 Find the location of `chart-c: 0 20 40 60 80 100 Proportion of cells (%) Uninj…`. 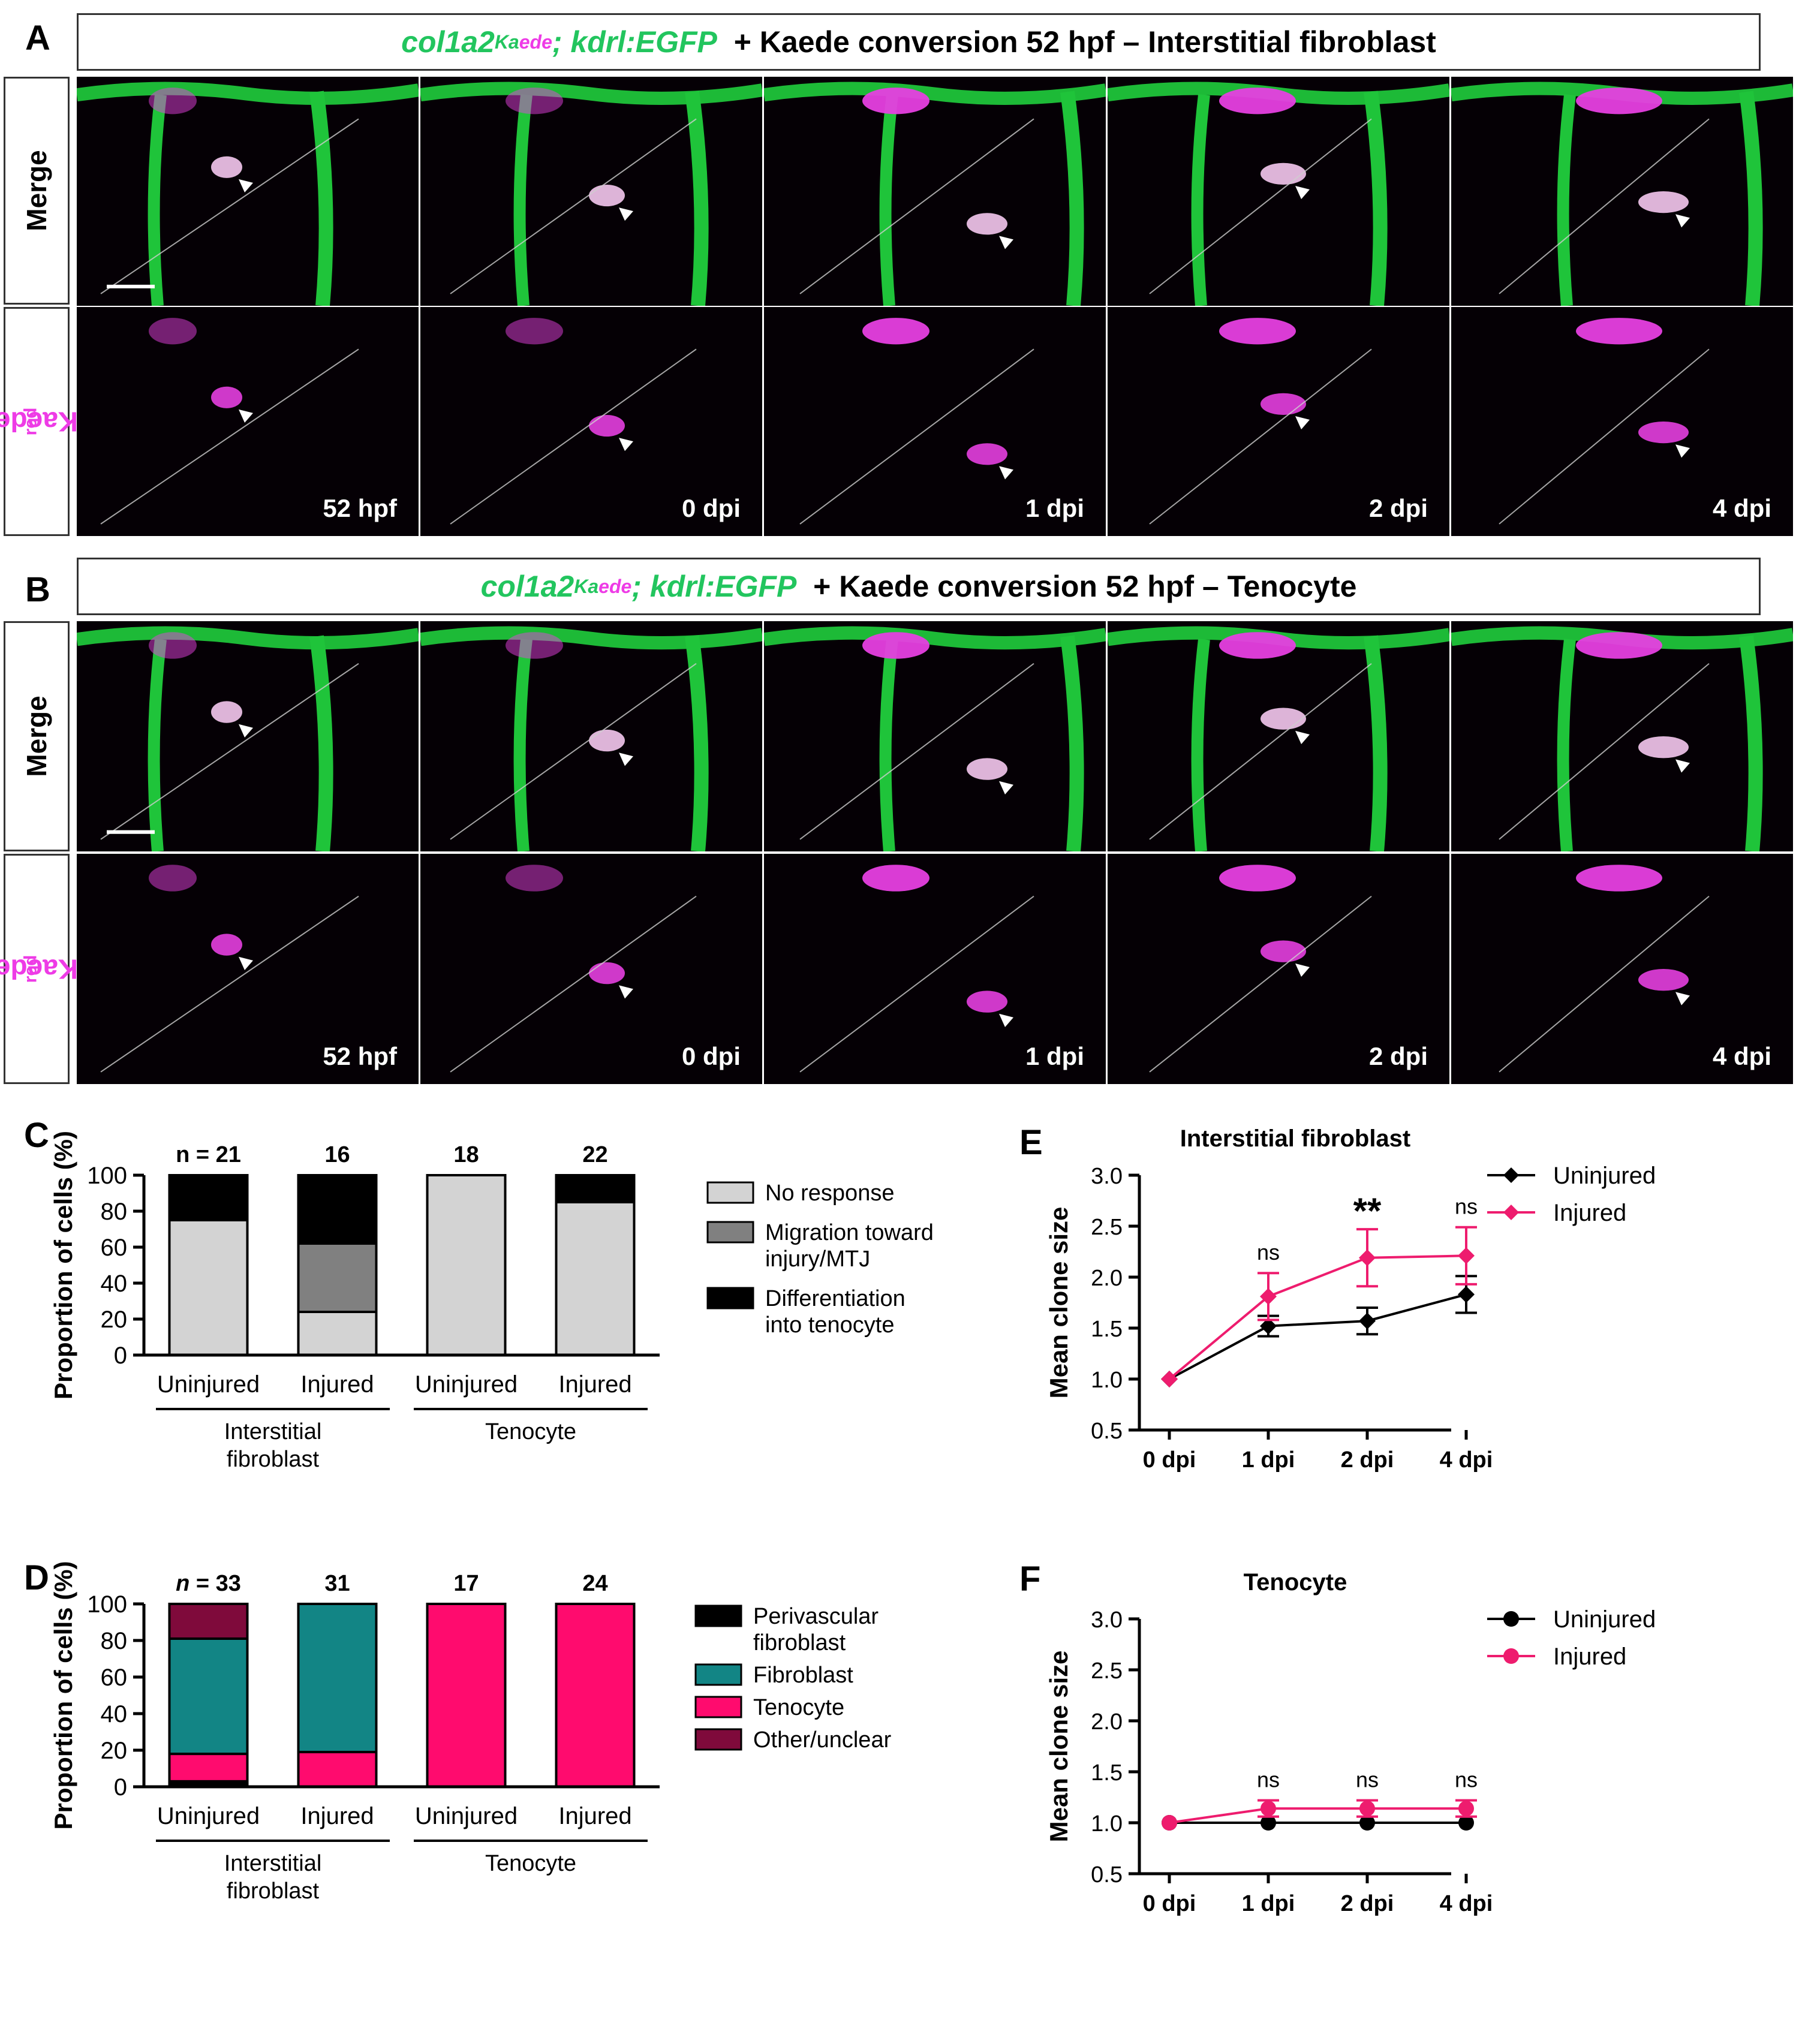

chart-c: 0 20 40 60 80 100 Proportion of cells (%) Uninj… is located at coordinates (492, 1301).